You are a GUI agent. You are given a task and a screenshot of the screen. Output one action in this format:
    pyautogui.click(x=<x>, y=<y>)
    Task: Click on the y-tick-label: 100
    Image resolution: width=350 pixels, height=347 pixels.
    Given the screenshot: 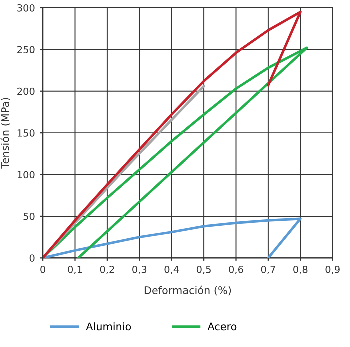 What is the action you would take?
    pyautogui.click(x=26, y=175)
    